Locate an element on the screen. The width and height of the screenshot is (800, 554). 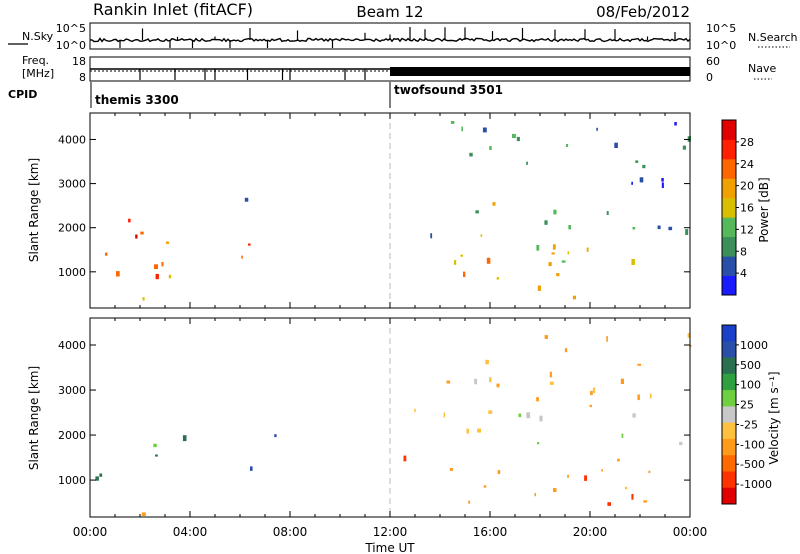
nsky-label: N.Sky is located at coordinates (38, 36).